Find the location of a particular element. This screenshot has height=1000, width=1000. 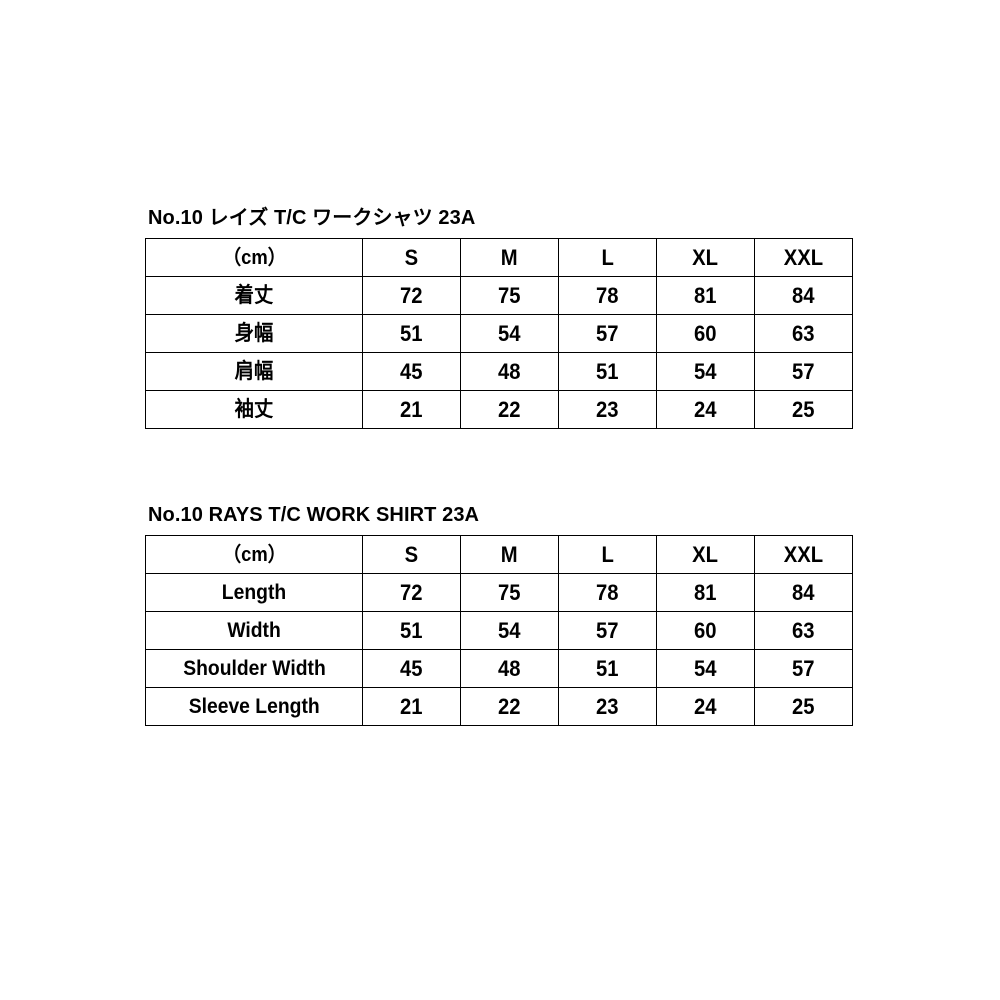

measurement-label: Shoulder Width is located at coordinates (254, 668).